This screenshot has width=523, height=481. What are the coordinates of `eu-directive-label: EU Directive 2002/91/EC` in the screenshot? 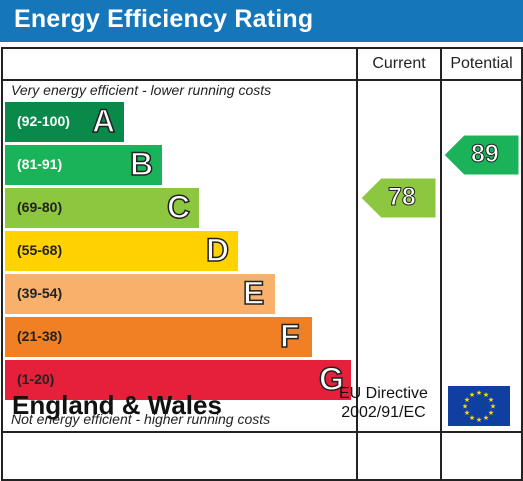 It's located at (383, 403).